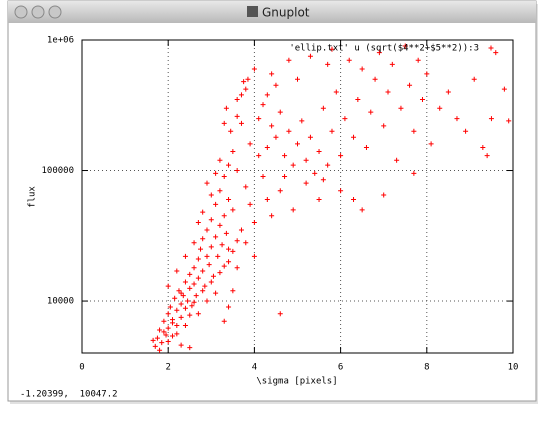 This screenshot has height=426, width=548. What do you see at coordinates (254, 368) in the screenshot?
I see `x-tick-label: 4` at bounding box center [254, 368].